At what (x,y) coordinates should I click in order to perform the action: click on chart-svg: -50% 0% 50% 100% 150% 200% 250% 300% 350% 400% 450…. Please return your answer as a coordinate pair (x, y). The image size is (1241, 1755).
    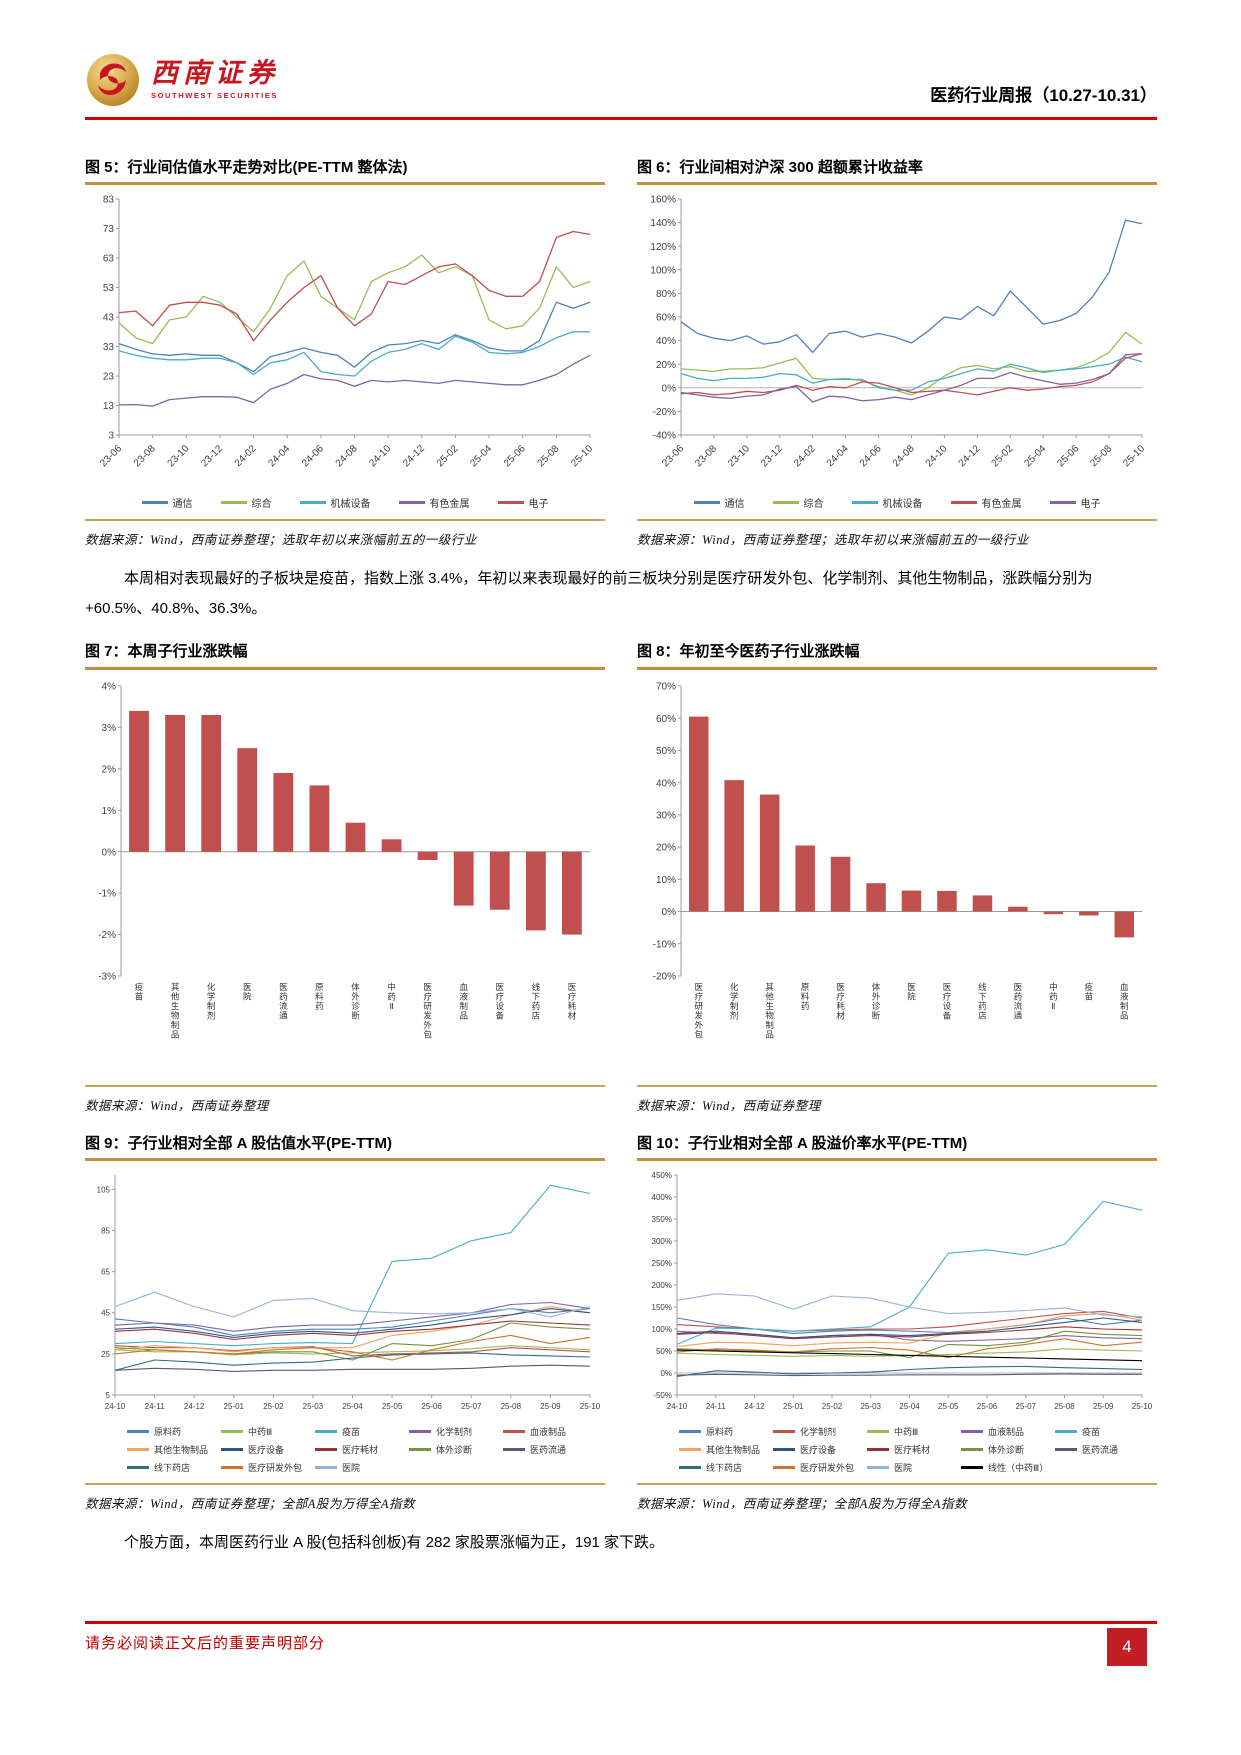
    Looking at the image, I should click on (902, 1291).